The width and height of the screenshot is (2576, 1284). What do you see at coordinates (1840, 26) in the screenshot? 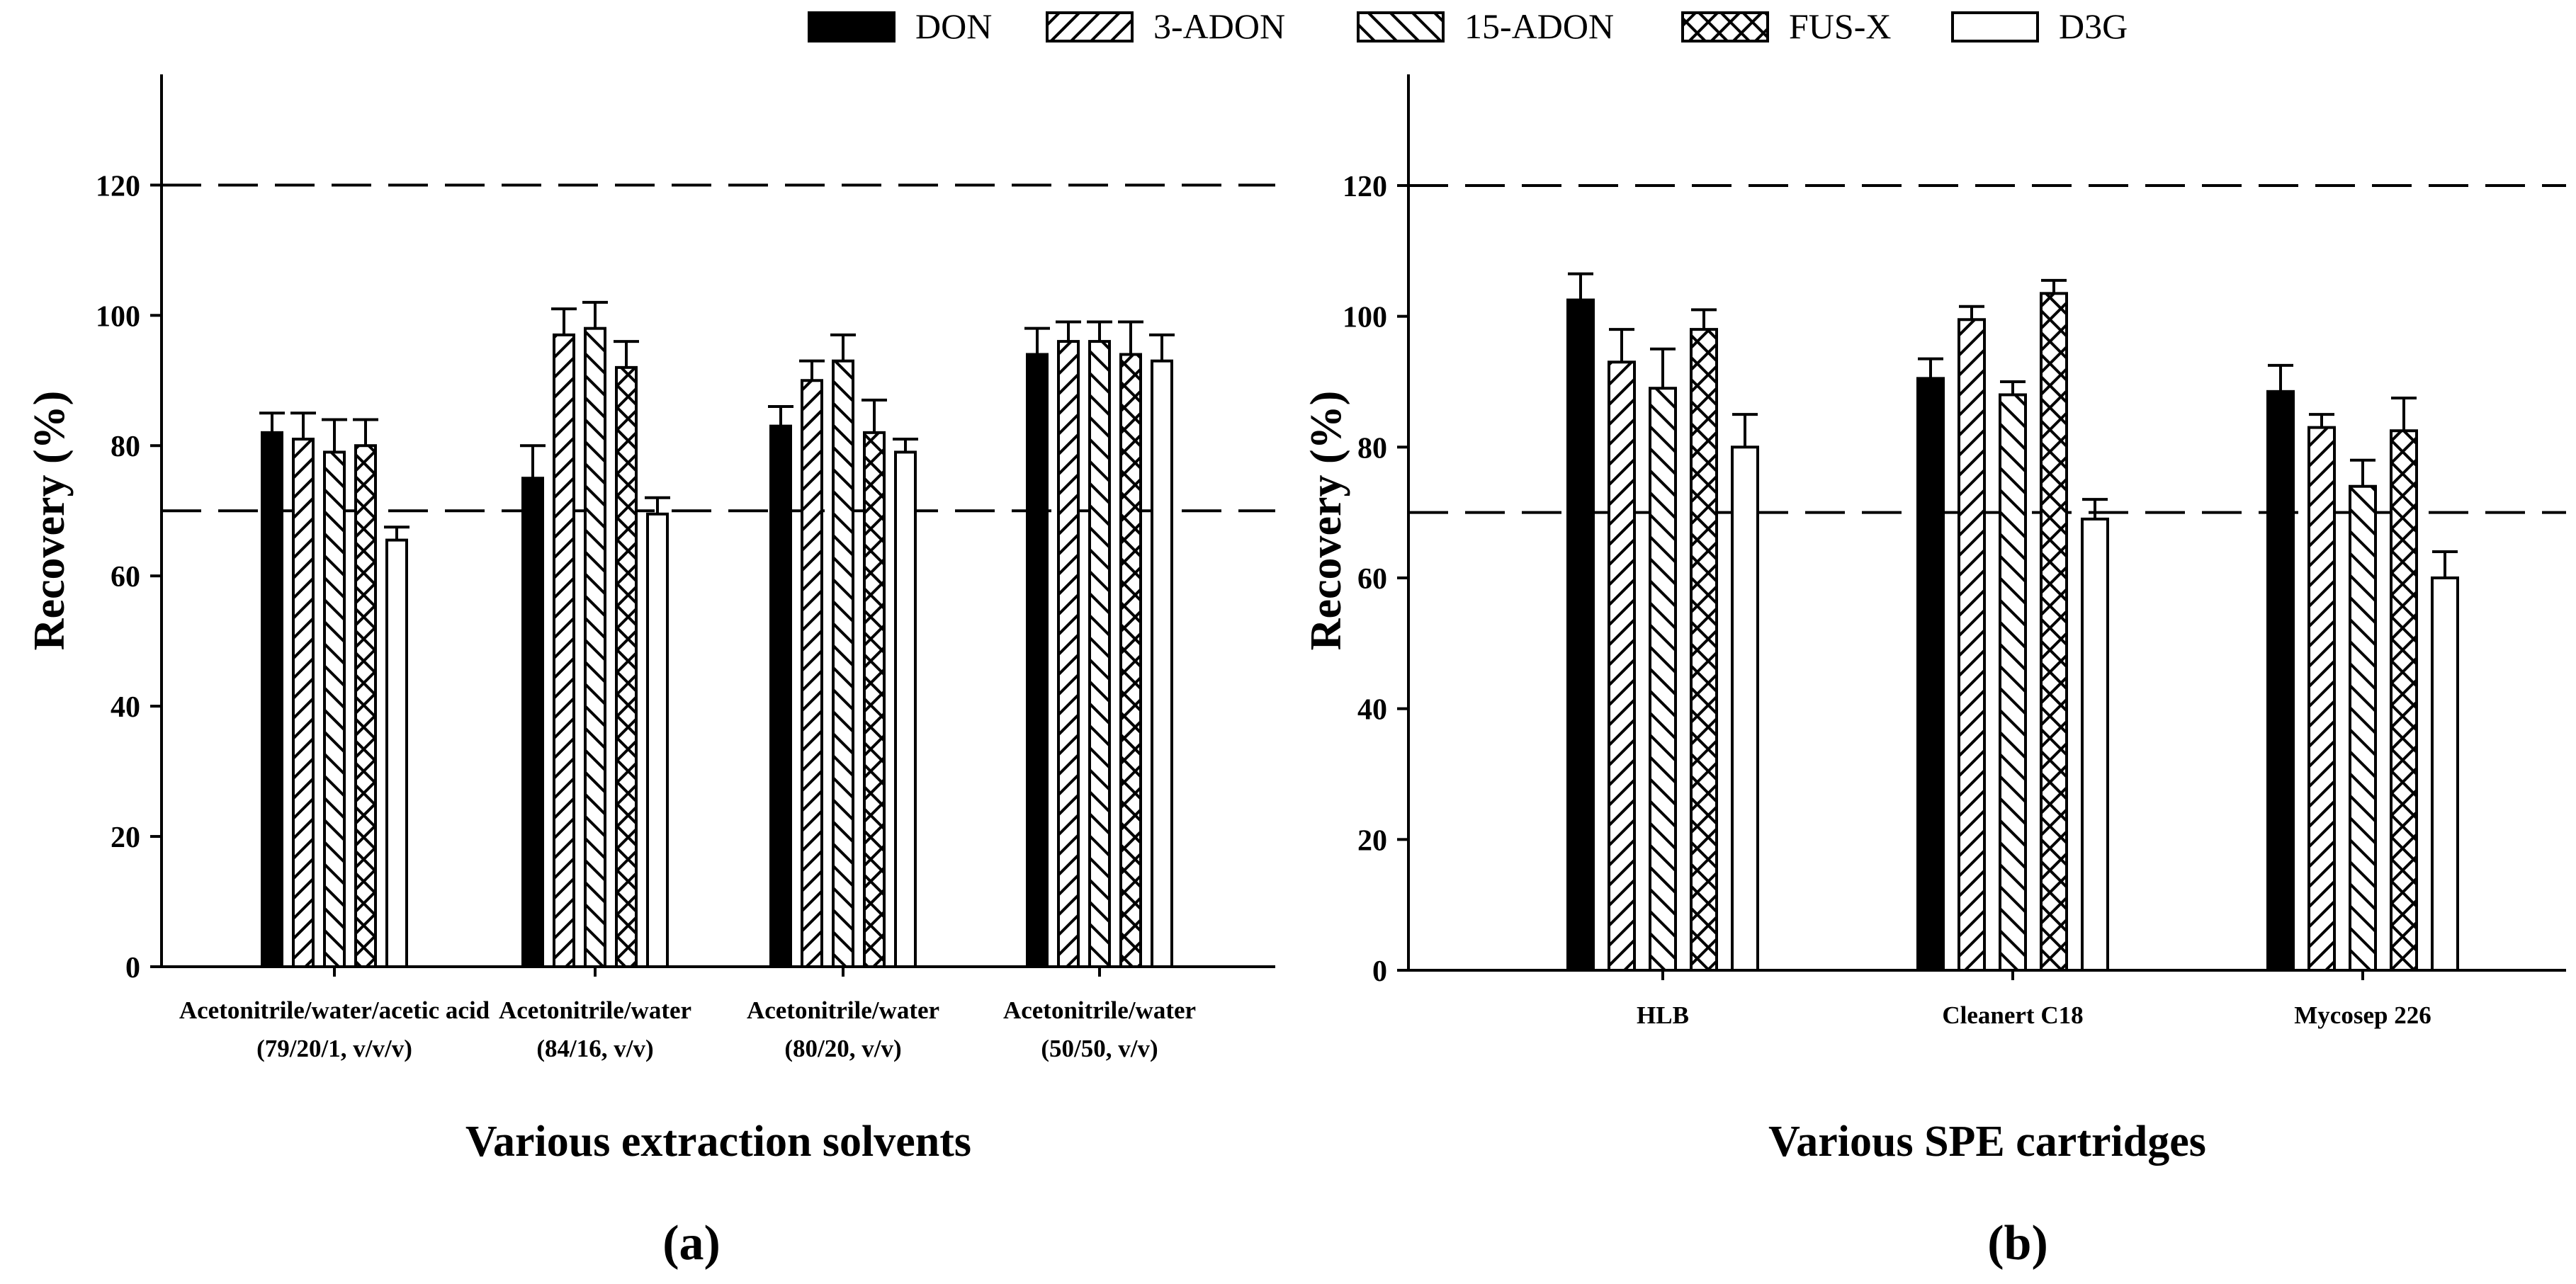
I see `legend-label: FUS-X` at bounding box center [1840, 26].